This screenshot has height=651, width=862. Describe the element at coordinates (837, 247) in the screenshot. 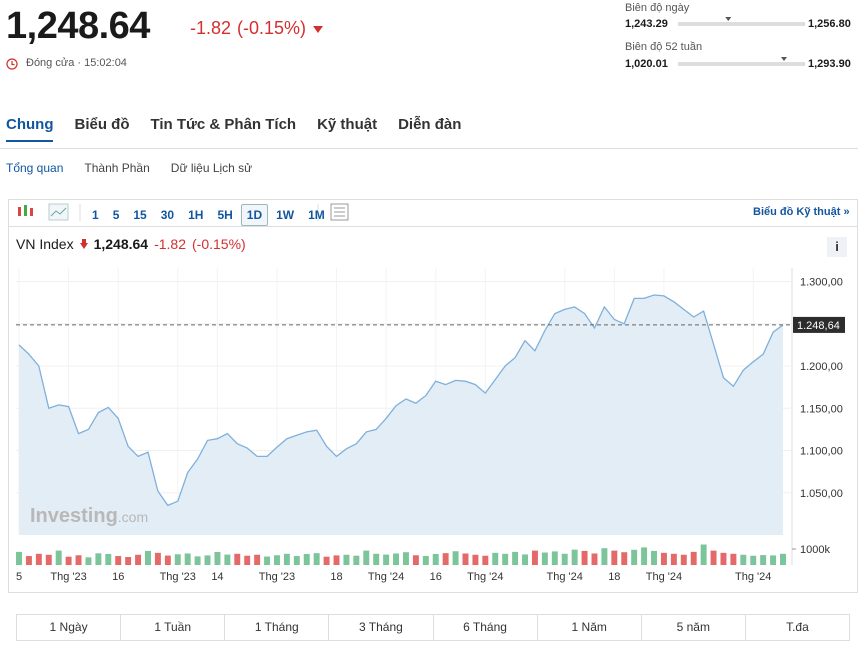

I see `info-button: i` at that location.